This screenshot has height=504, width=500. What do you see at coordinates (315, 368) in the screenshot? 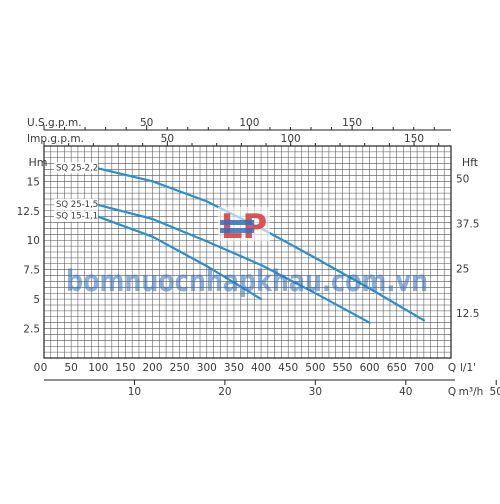
I see `x-tick-lmin: 500` at bounding box center [315, 368].